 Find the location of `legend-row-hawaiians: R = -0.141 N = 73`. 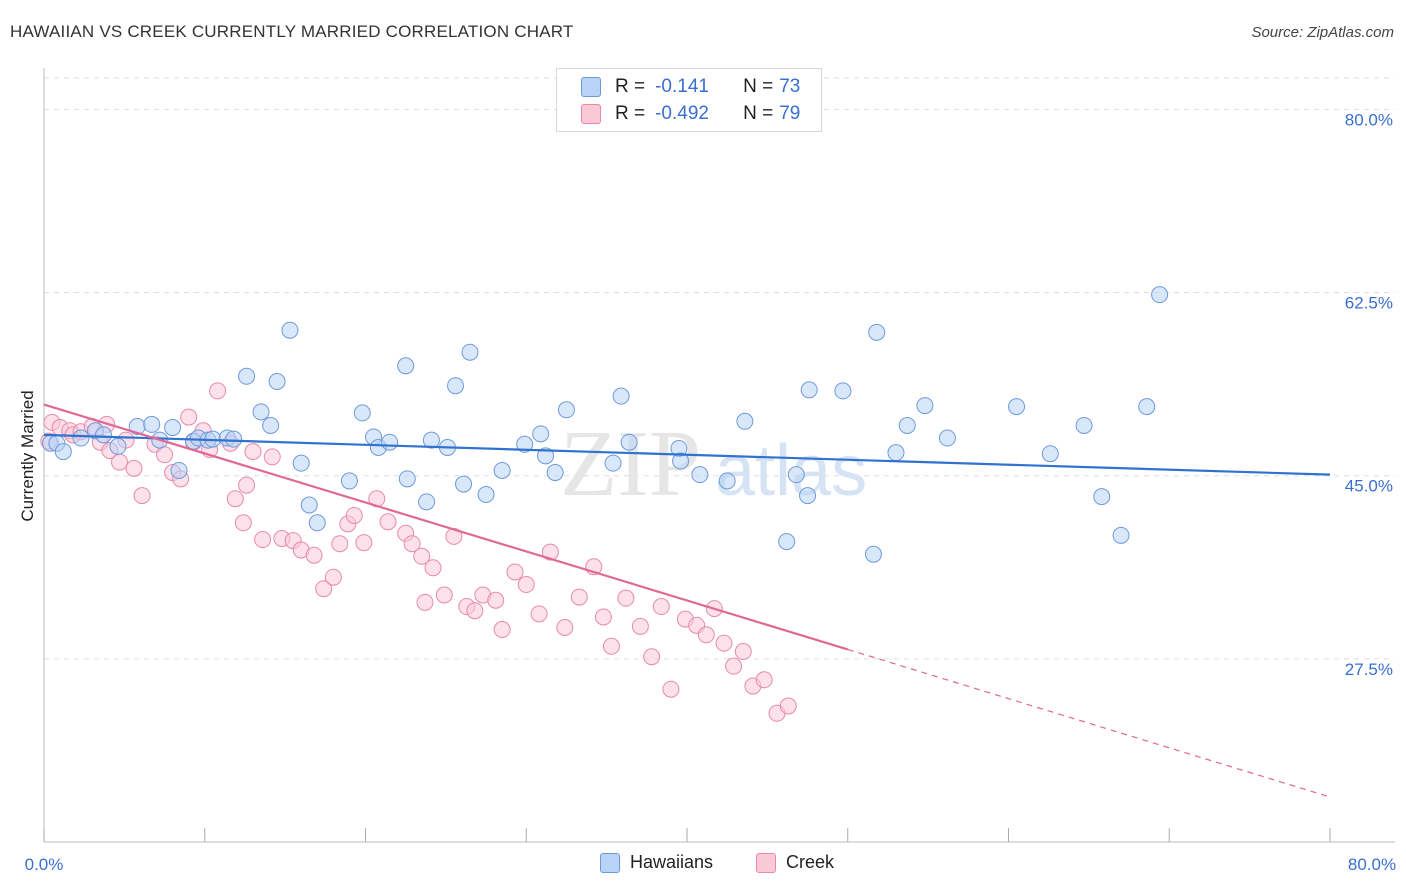

legend-row-hawaiians: R = -0.141 N = 73 is located at coordinates (690, 87).